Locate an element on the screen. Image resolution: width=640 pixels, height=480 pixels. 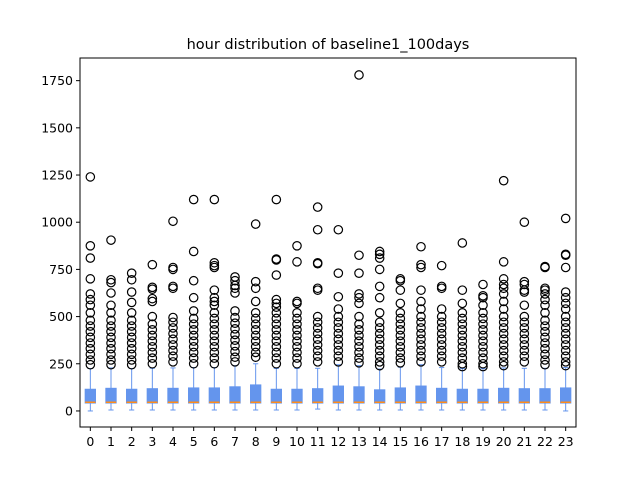
x-tick-label: 4 is located at coordinates (173, 441).